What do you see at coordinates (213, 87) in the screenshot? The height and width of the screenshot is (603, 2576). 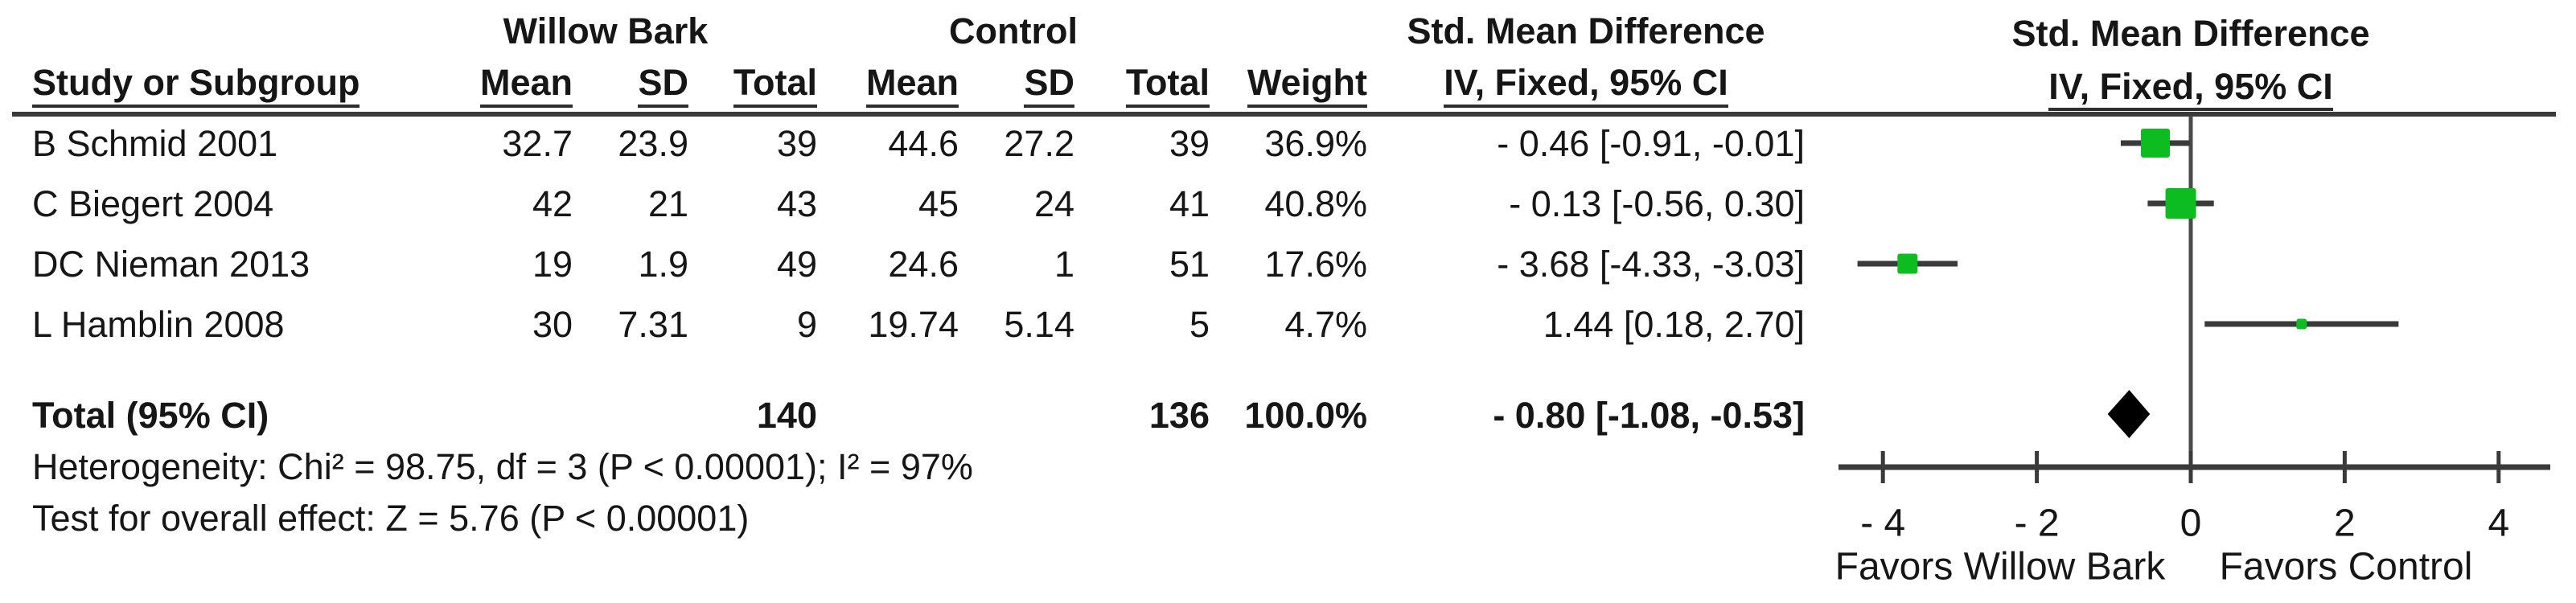 I see `column-header-study: Study or Subgroup` at bounding box center [213, 87].